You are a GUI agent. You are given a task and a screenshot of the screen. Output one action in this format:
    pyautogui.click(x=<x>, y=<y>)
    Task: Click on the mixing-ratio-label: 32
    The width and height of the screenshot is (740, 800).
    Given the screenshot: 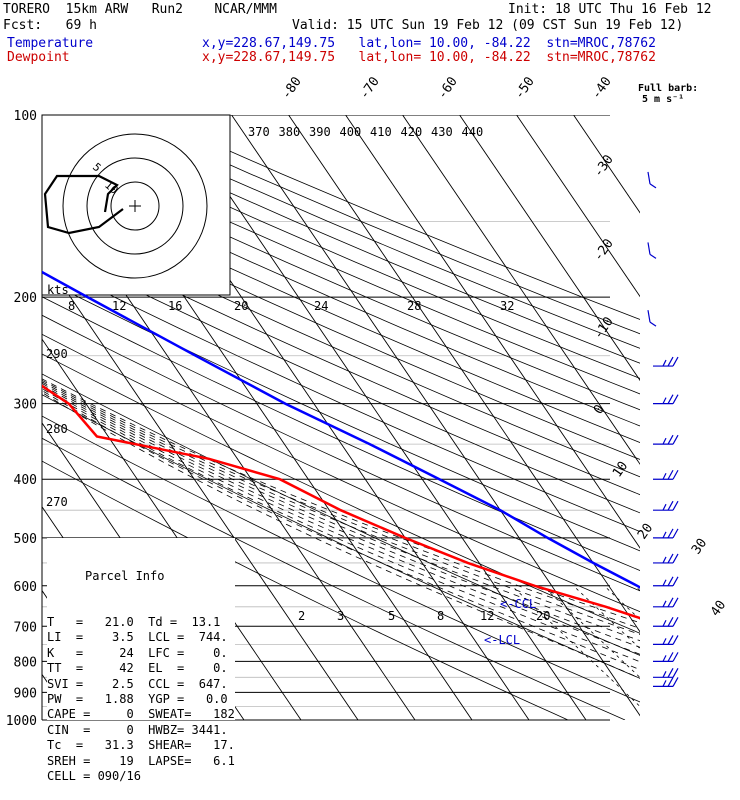 What is the action you would take?
    pyautogui.click(x=507, y=306)
    